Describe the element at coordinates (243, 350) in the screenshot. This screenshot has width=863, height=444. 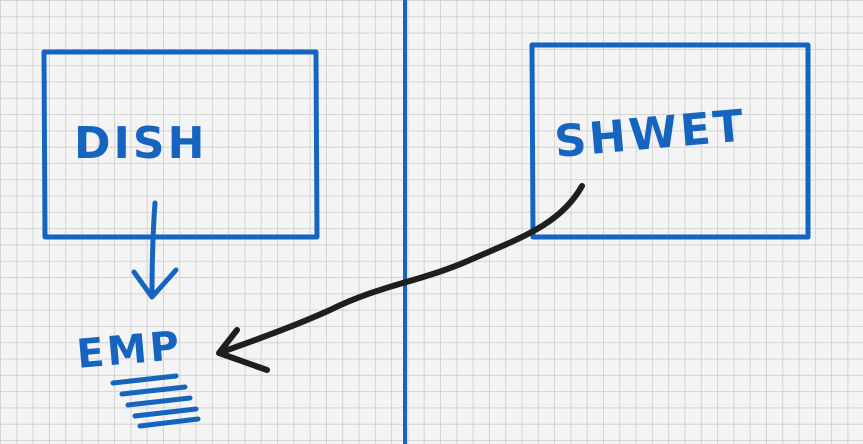
I see `arrow-shwet-to-emp-head` at that location.